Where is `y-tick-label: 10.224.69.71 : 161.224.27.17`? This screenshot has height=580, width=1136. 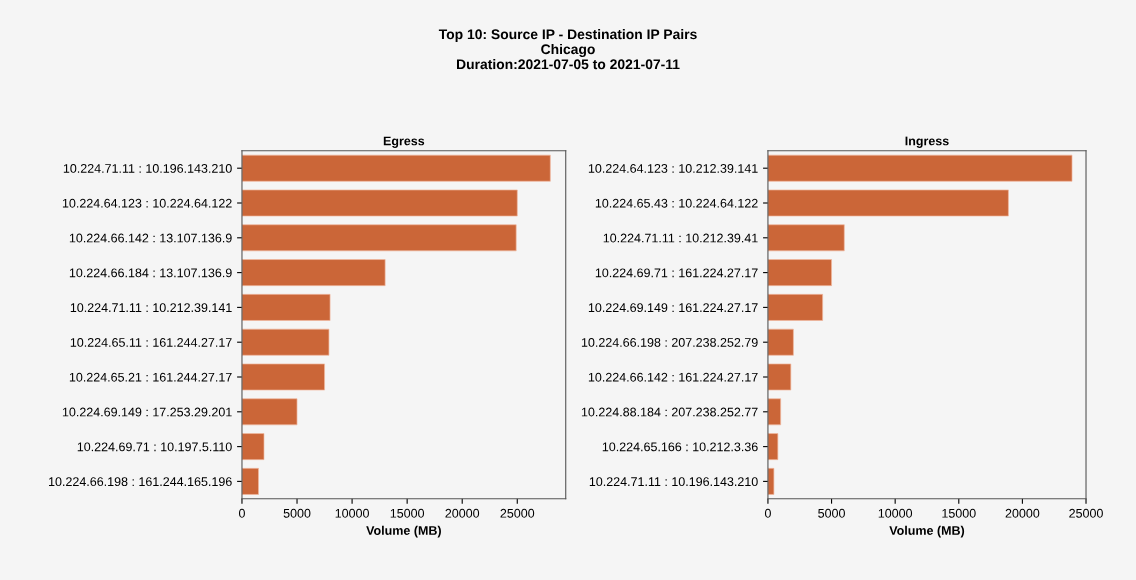
y-tick-label: 10.224.69.71 : 161.224.27.17 is located at coordinates (676, 273).